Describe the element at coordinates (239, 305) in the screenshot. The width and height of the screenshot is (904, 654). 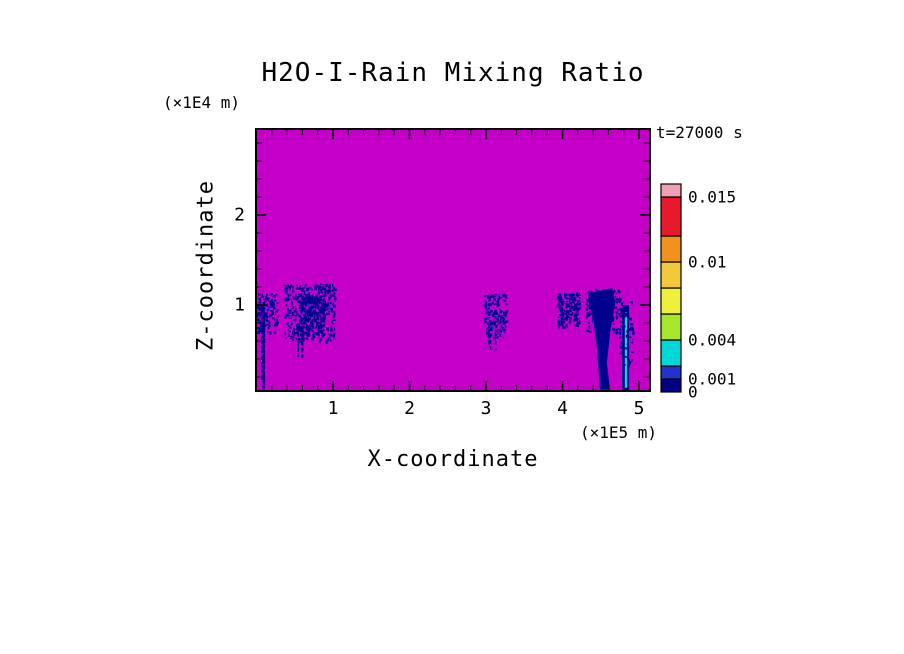
I see `z-tick-label: 1` at that location.